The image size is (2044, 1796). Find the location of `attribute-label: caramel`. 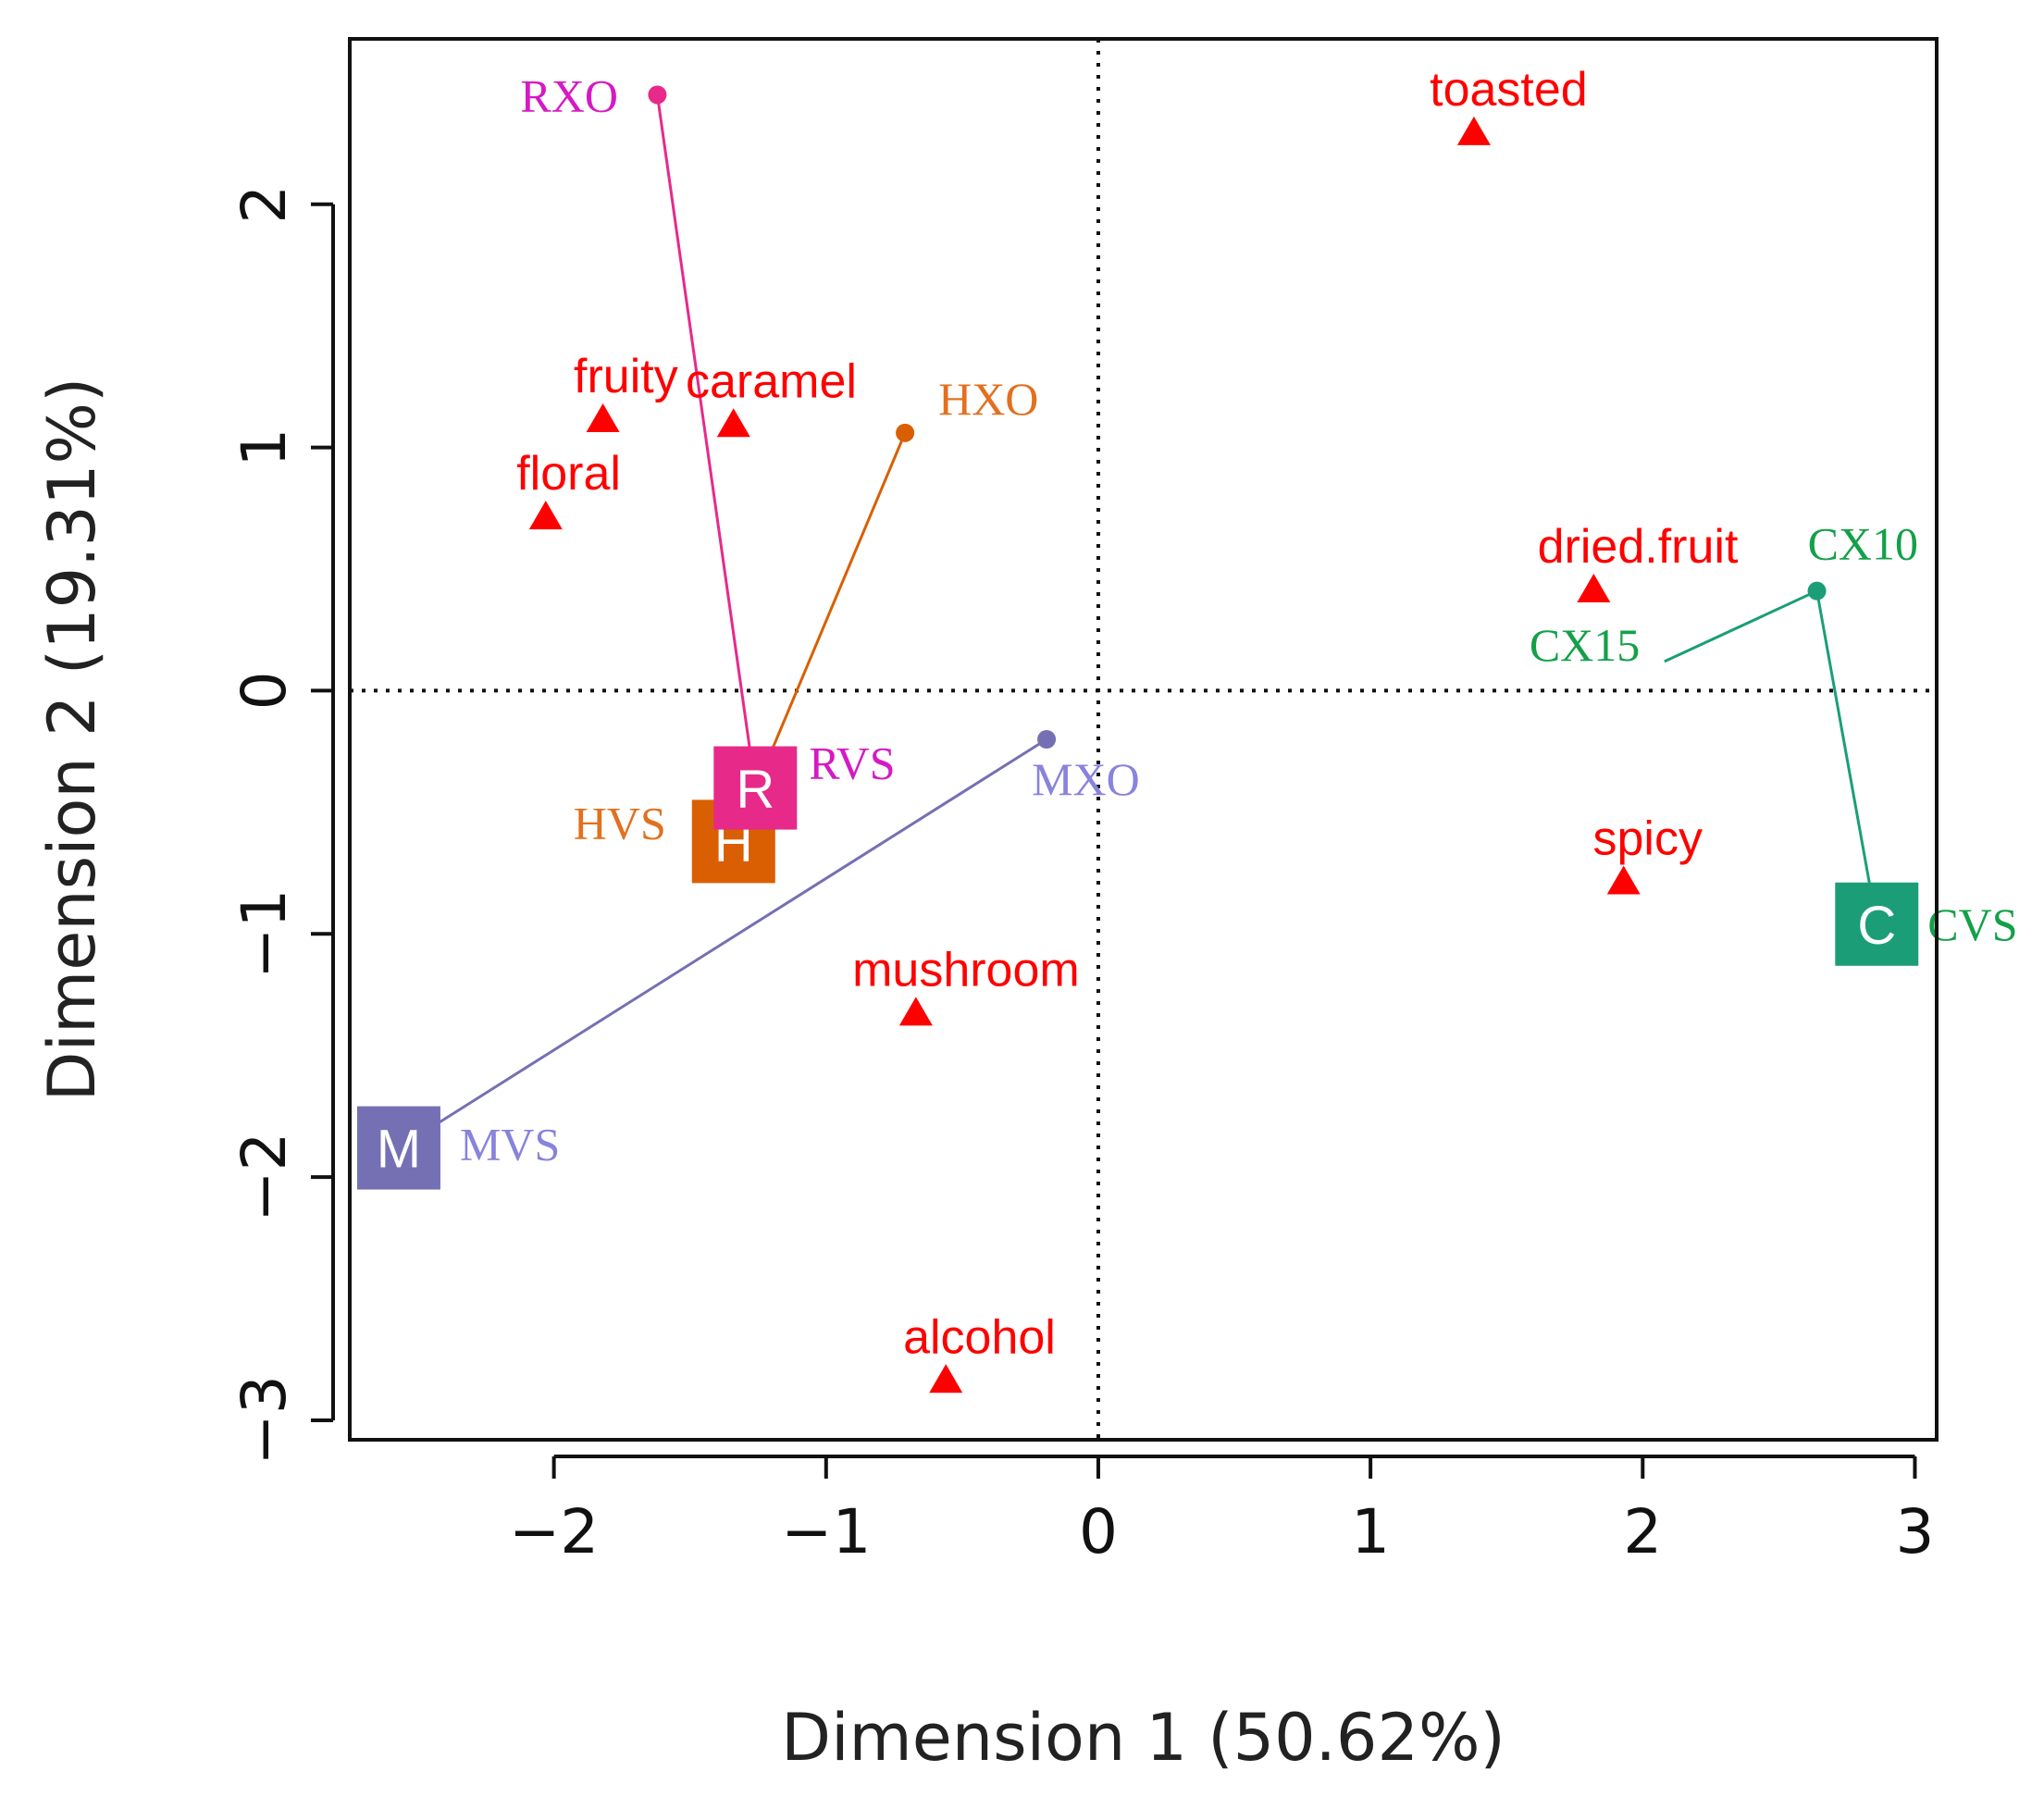

attribute-label: caramel is located at coordinates (771, 381).